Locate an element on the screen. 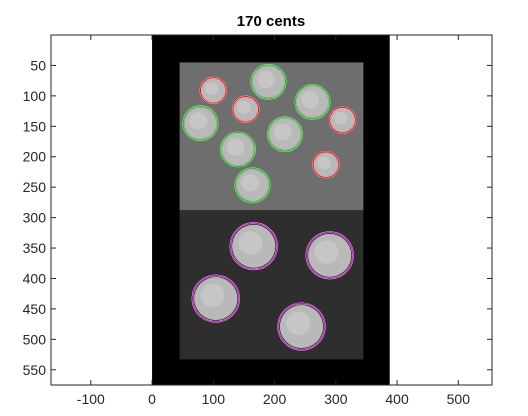 This screenshot has width=528, height=416. x-tick-label: 500 is located at coordinates (459, 399).